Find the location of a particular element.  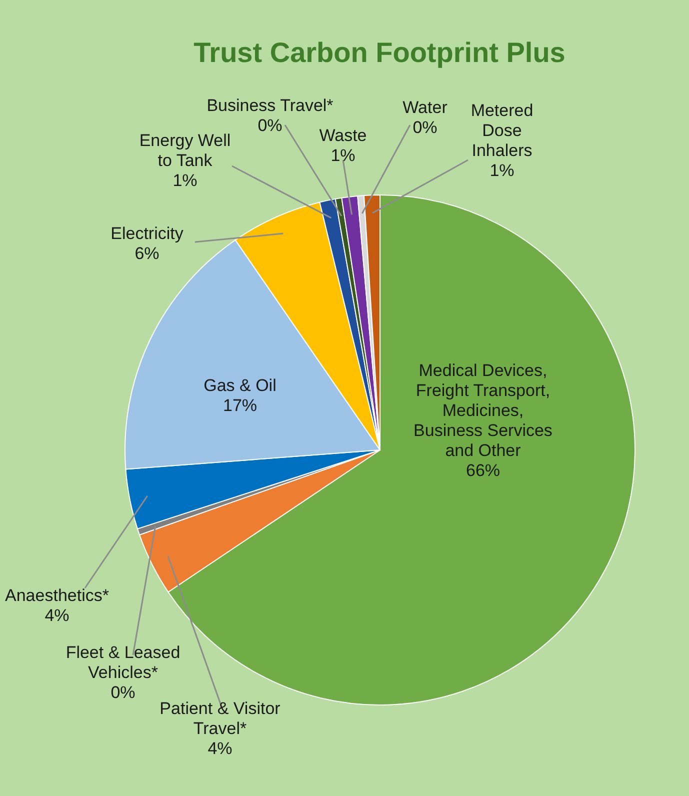

slice-label: Electricity is located at coordinates (147, 233).